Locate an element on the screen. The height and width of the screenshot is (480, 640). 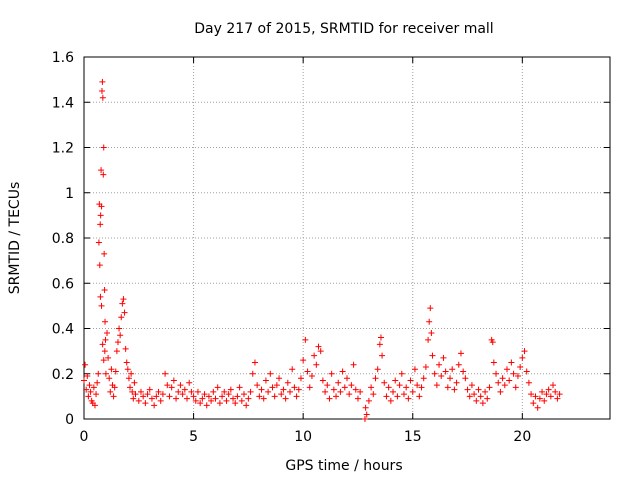
x-tick-label: 5 is located at coordinates (193, 437).